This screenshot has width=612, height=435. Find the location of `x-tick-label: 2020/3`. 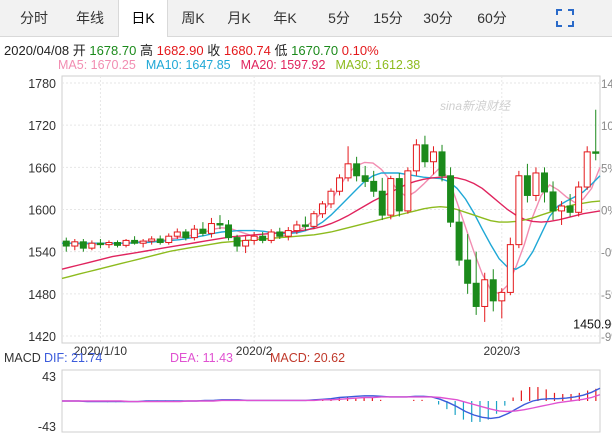

x-tick-label: 2020/3 is located at coordinates (501, 351).